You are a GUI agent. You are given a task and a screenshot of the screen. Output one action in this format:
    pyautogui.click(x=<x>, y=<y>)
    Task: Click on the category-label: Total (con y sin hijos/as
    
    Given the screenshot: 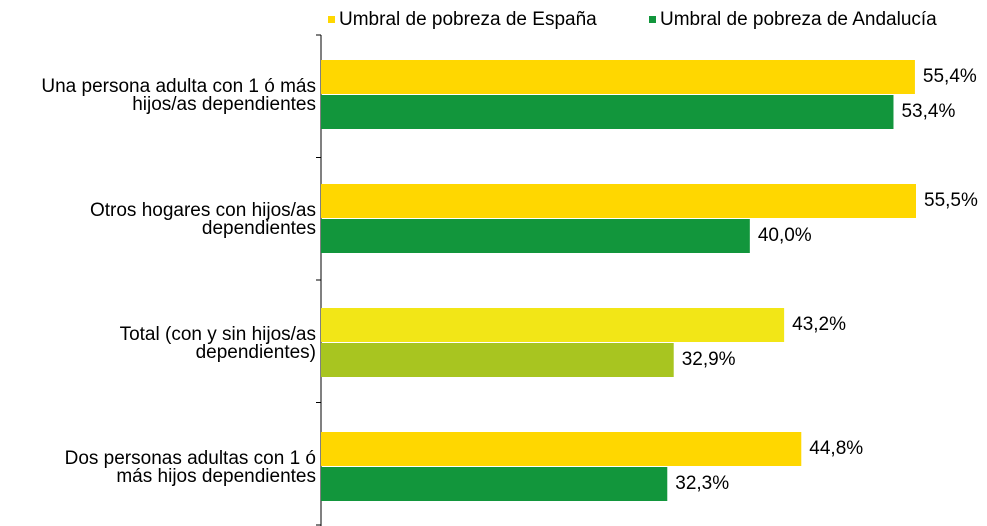 What is the action you would take?
    pyautogui.click(x=218, y=334)
    